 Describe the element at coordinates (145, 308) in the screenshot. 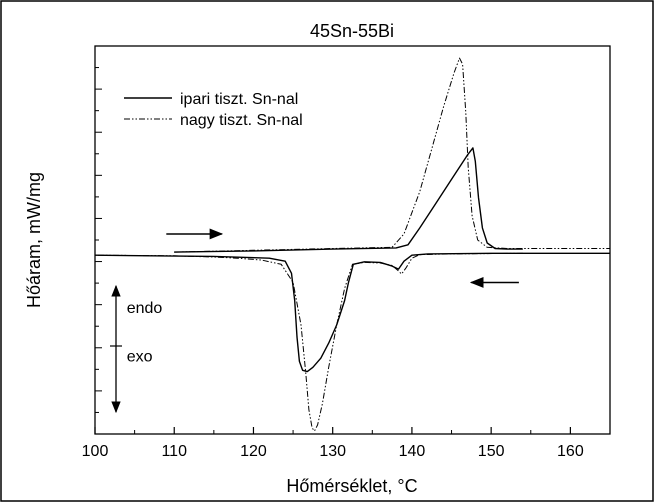

I see `annotation-endo: endo` at that location.